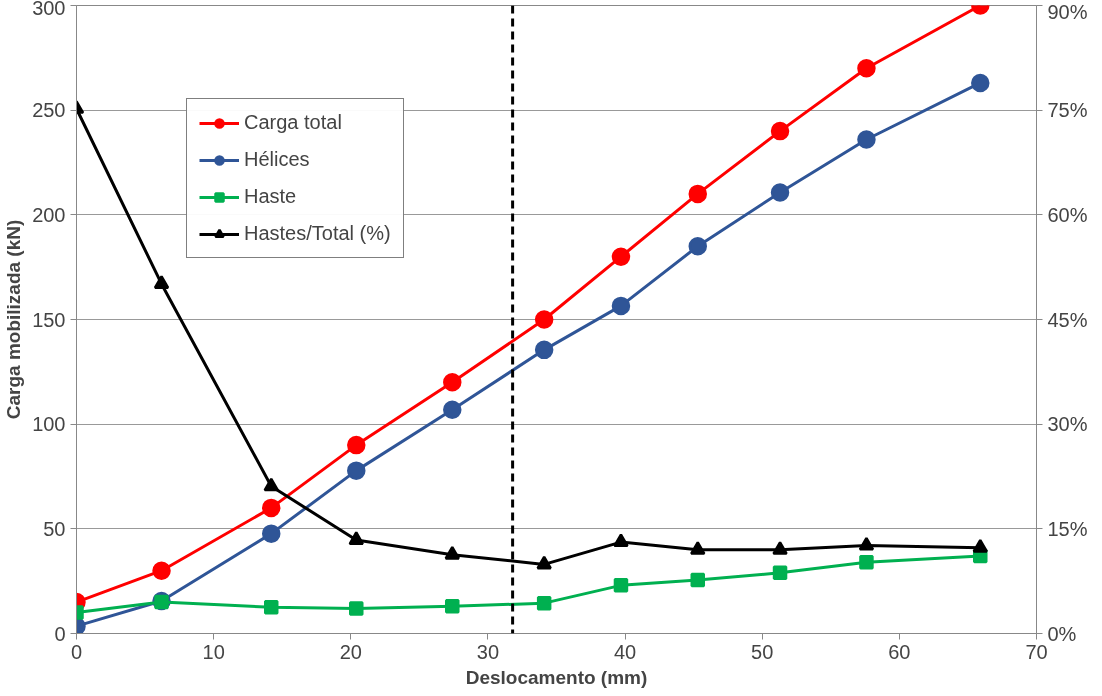  Describe the element at coordinates (1036, 651) in the screenshot. I see `x-tick-label: 70` at that location.